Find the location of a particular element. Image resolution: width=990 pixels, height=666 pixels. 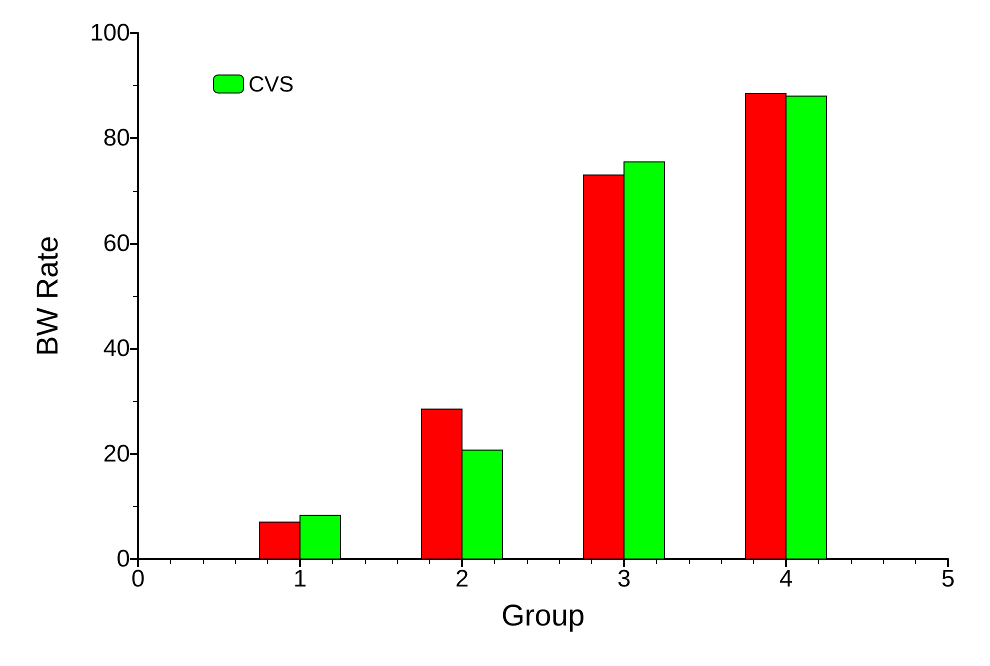

y-tick-label: 20 is located at coordinates (116, 454).